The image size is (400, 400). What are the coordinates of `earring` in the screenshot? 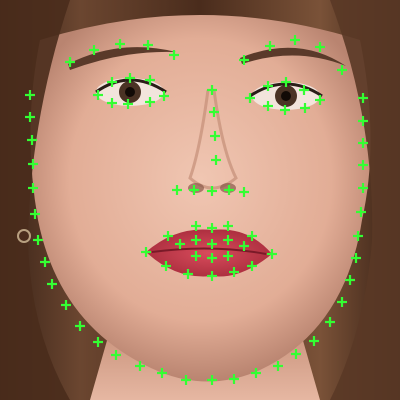 It's located at (24, 236).